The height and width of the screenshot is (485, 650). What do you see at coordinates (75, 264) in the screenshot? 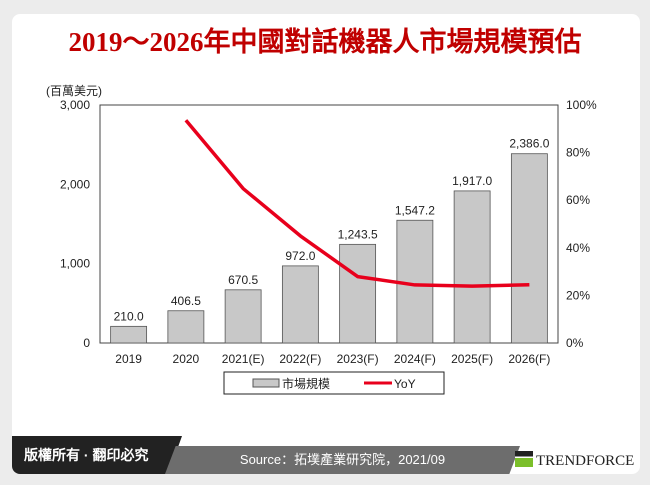
I see `y-tick-label: 1,000` at bounding box center [75, 264].